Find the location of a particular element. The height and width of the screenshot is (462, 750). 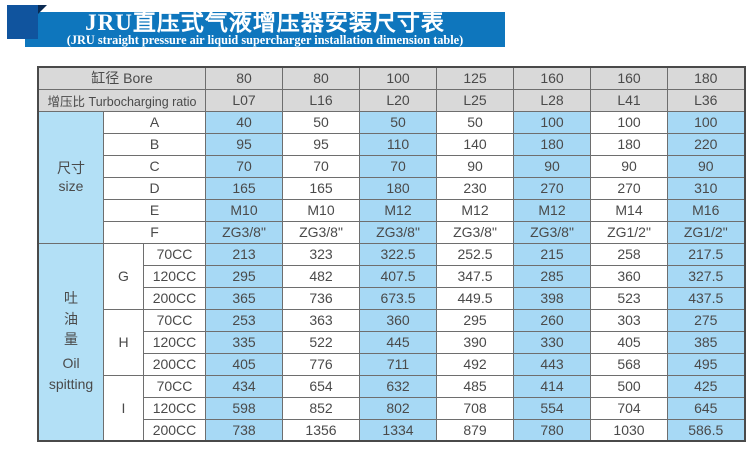

oil-row-I-70: I 70CC 434 654 632 485 414 500 425 is located at coordinates (391, 408).